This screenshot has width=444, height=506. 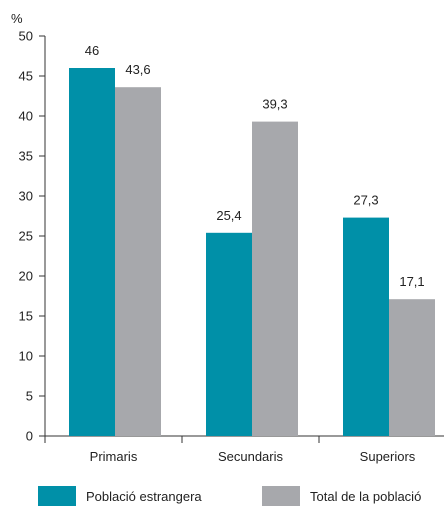 I want to click on data-label: 25,4, so click(x=228, y=215).